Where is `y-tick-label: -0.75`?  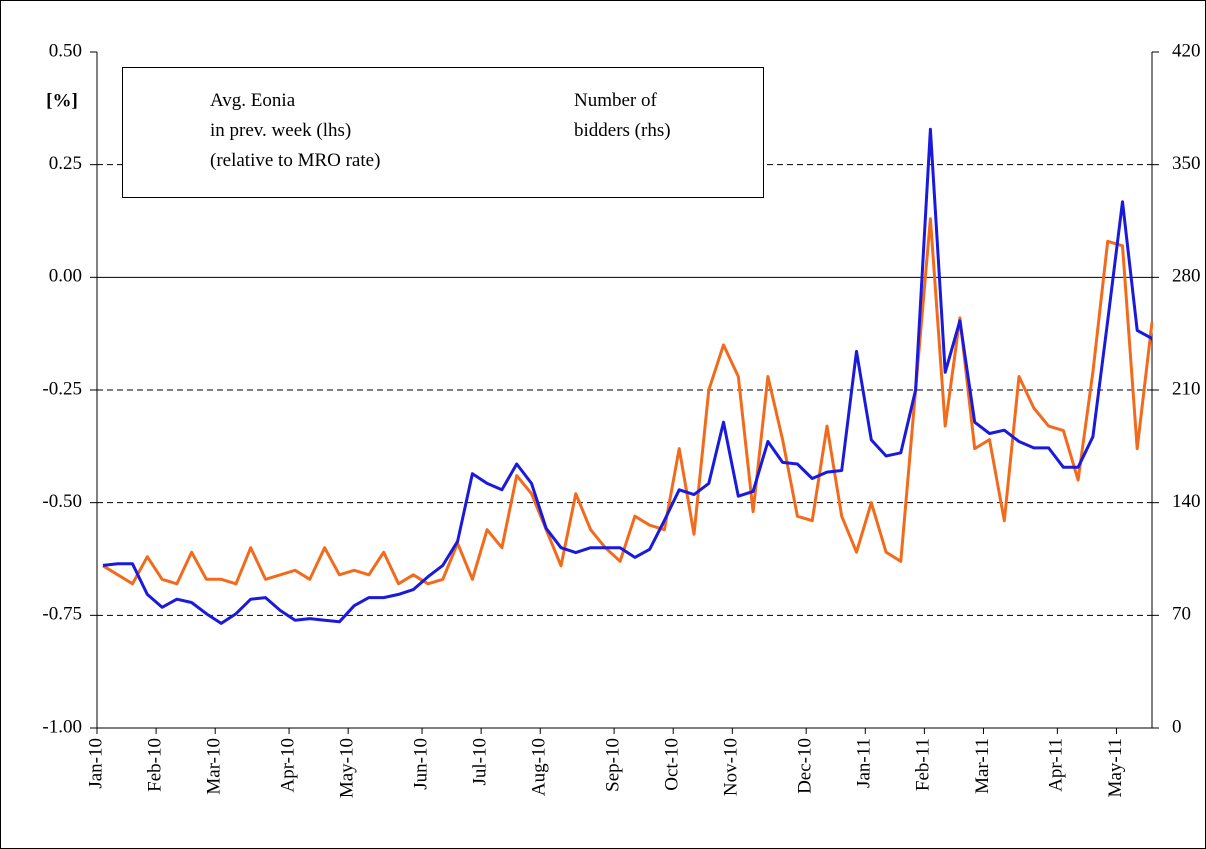 y-tick-label: -0.75 is located at coordinates (62, 614).